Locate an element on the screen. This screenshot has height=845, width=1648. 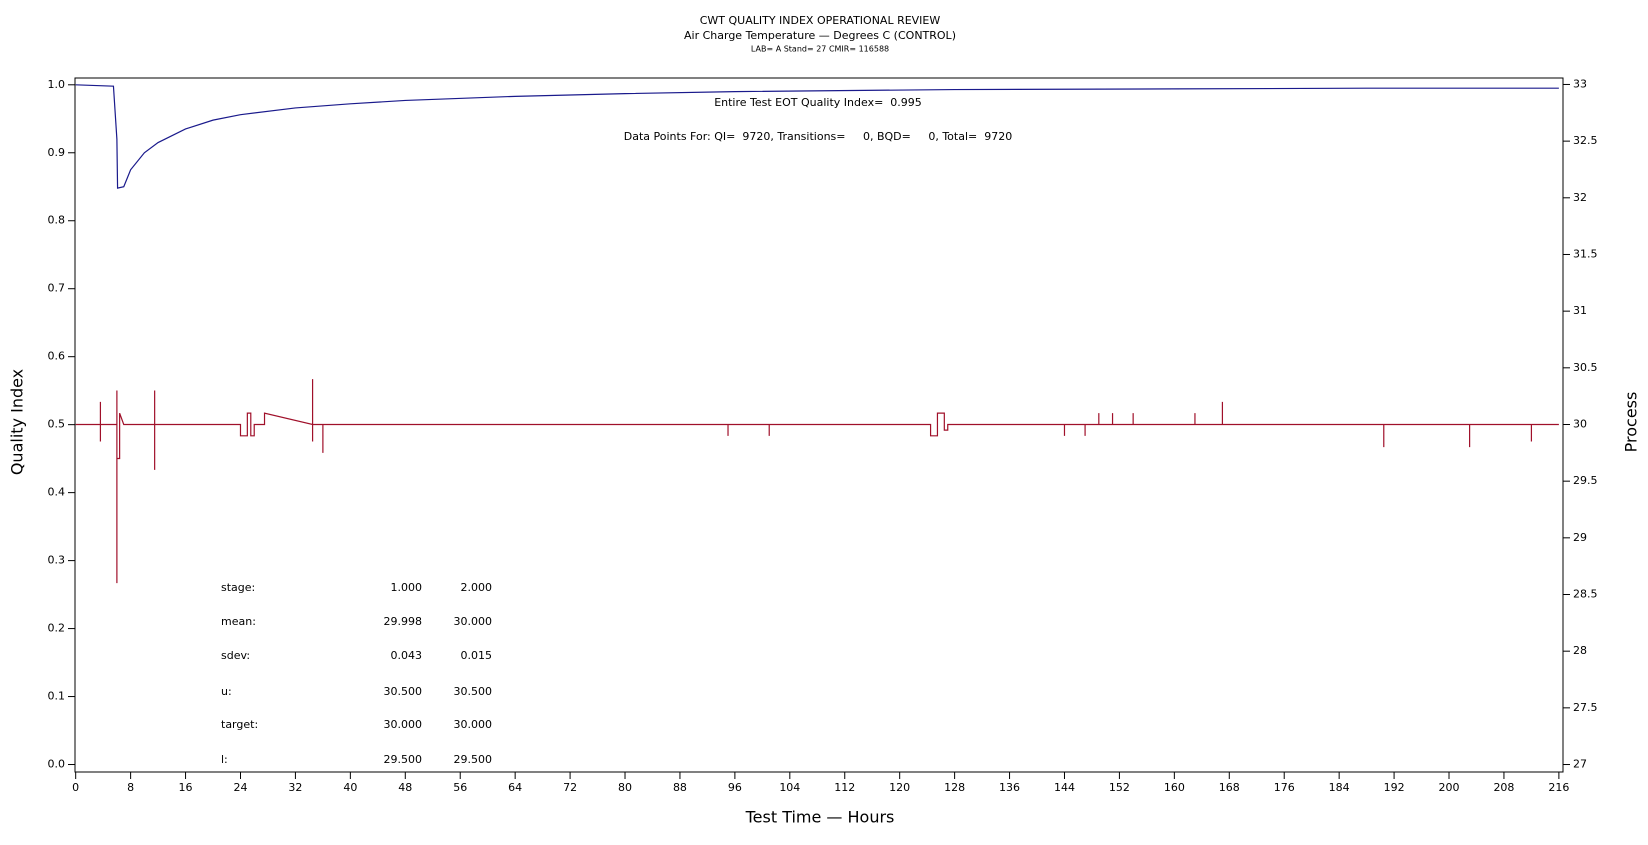
x-tick-label: 144 is located at coordinates (1064, 787).